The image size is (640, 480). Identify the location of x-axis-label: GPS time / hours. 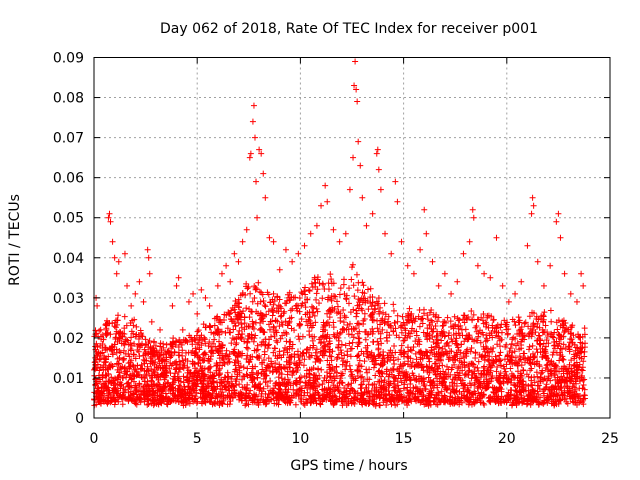
(348, 466).